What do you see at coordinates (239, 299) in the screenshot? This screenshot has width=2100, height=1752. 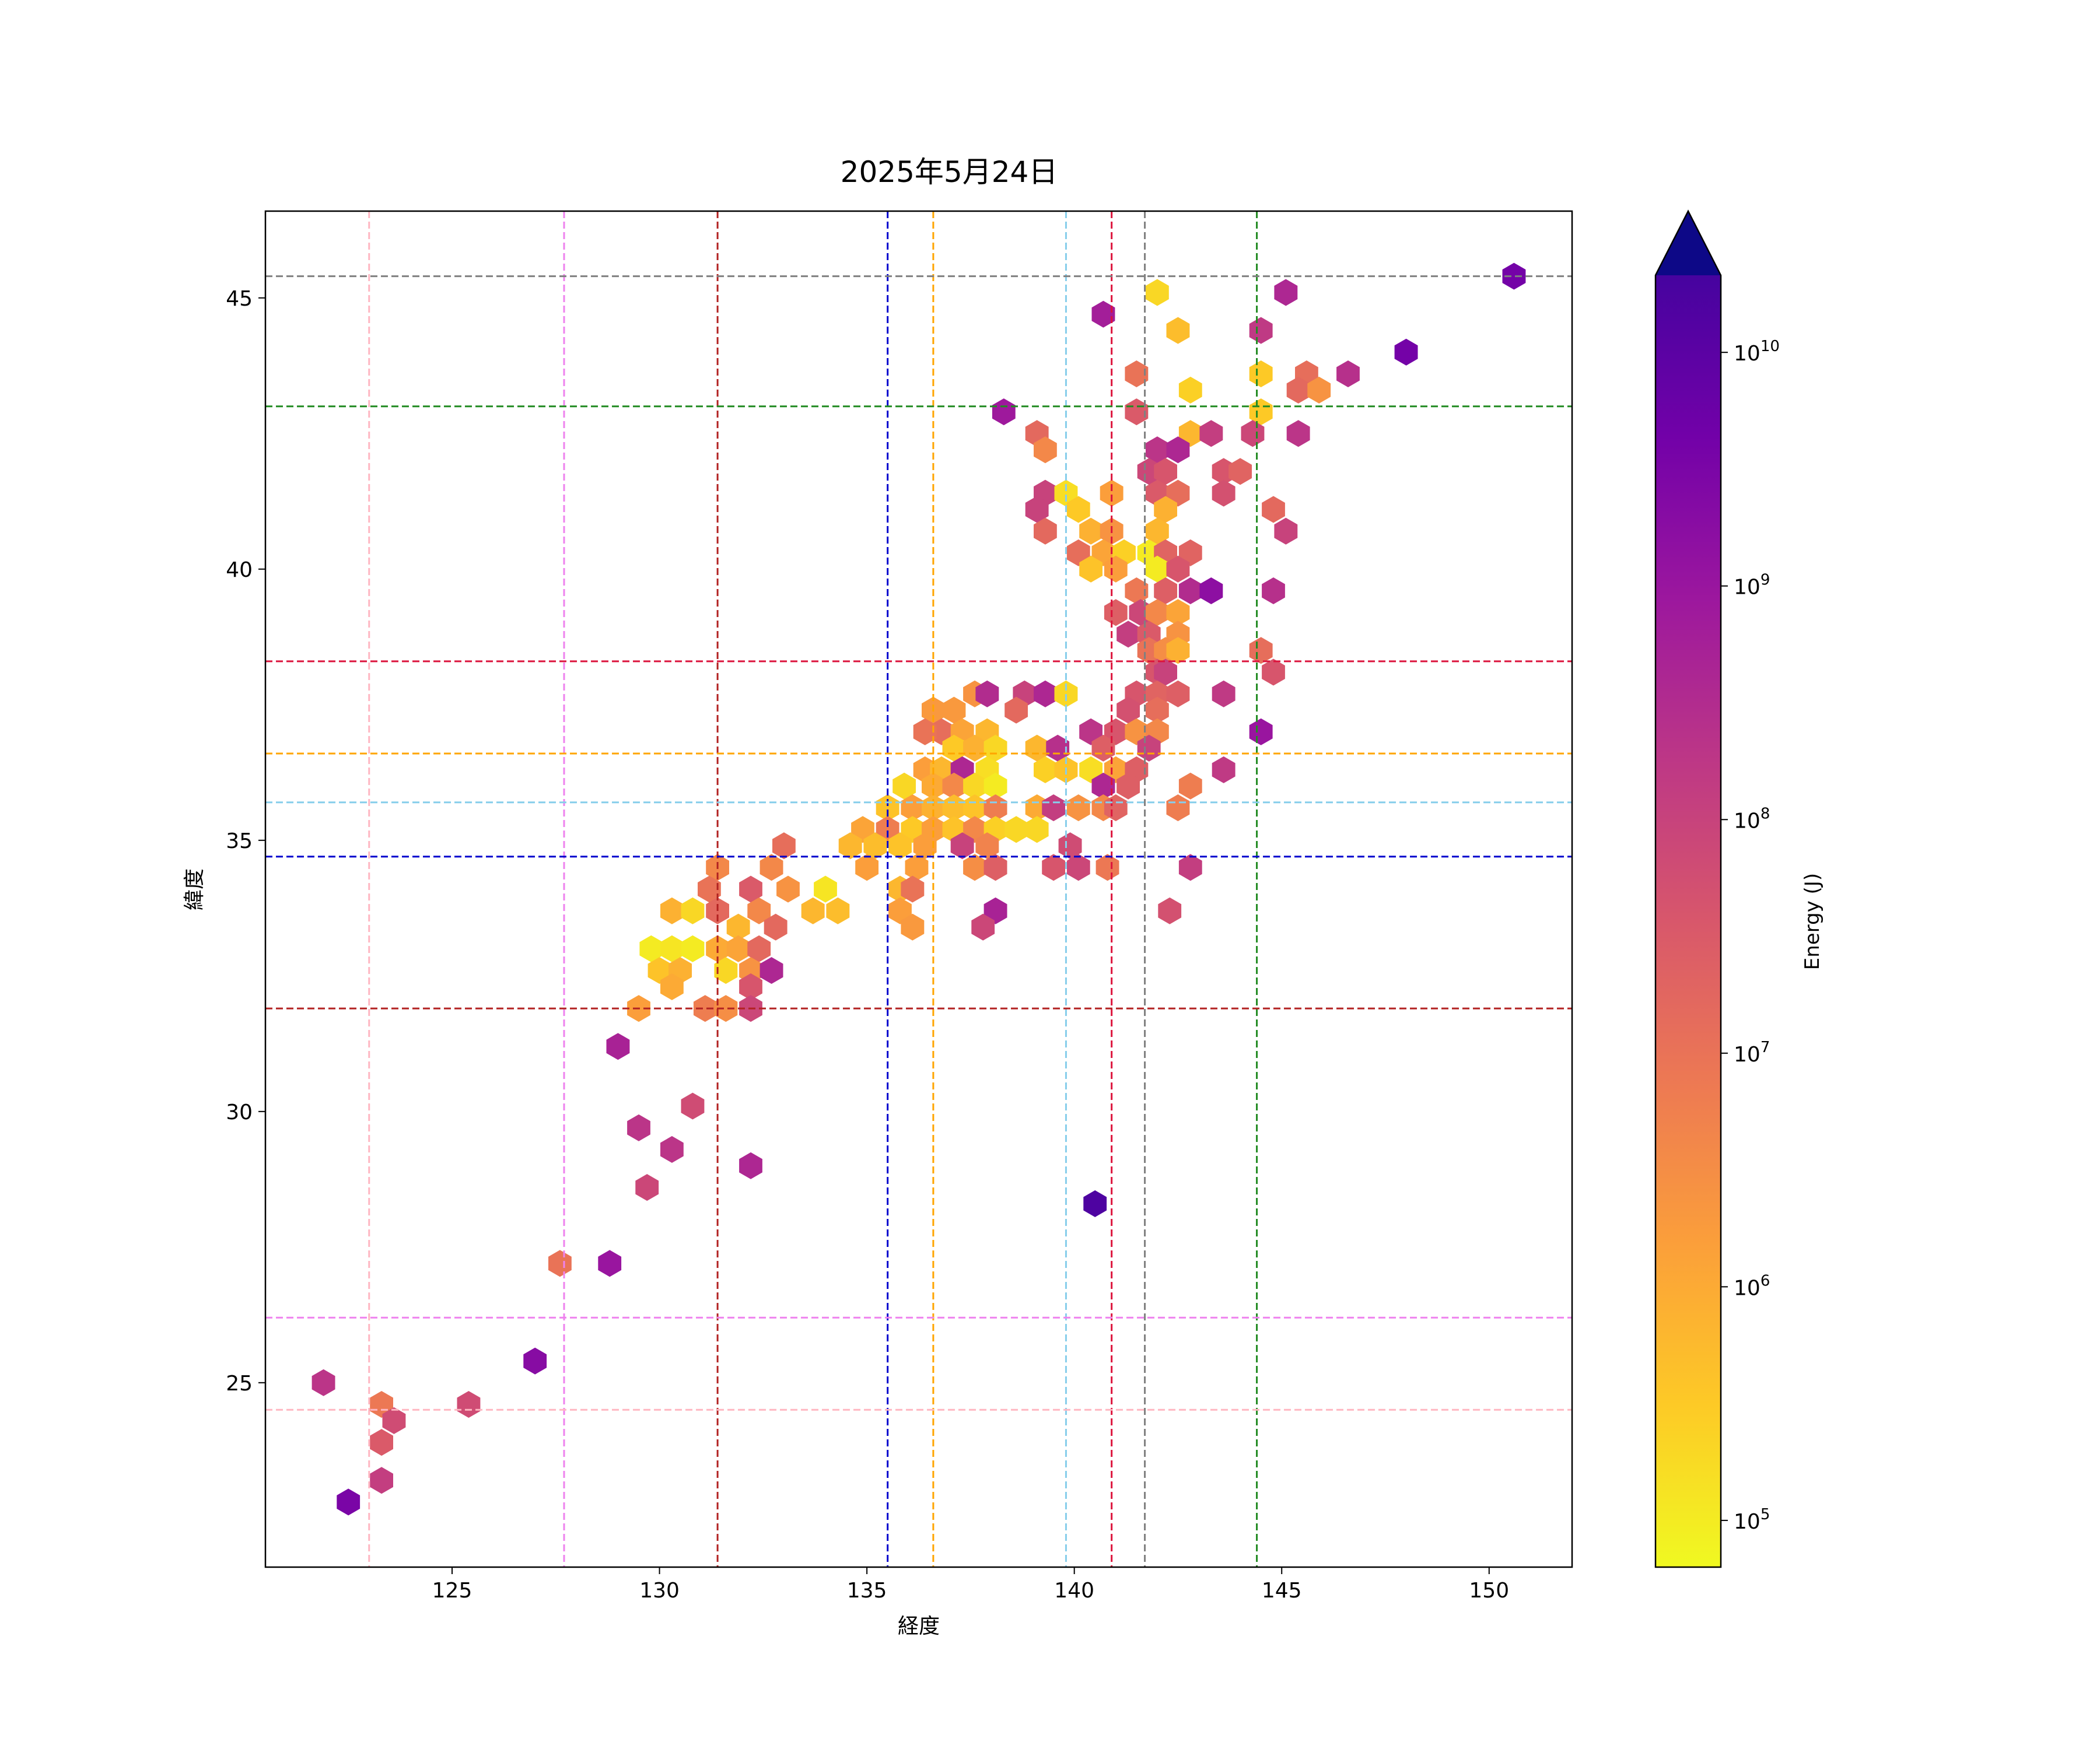 I see `y-tick-label: 45` at bounding box center [239, 299].